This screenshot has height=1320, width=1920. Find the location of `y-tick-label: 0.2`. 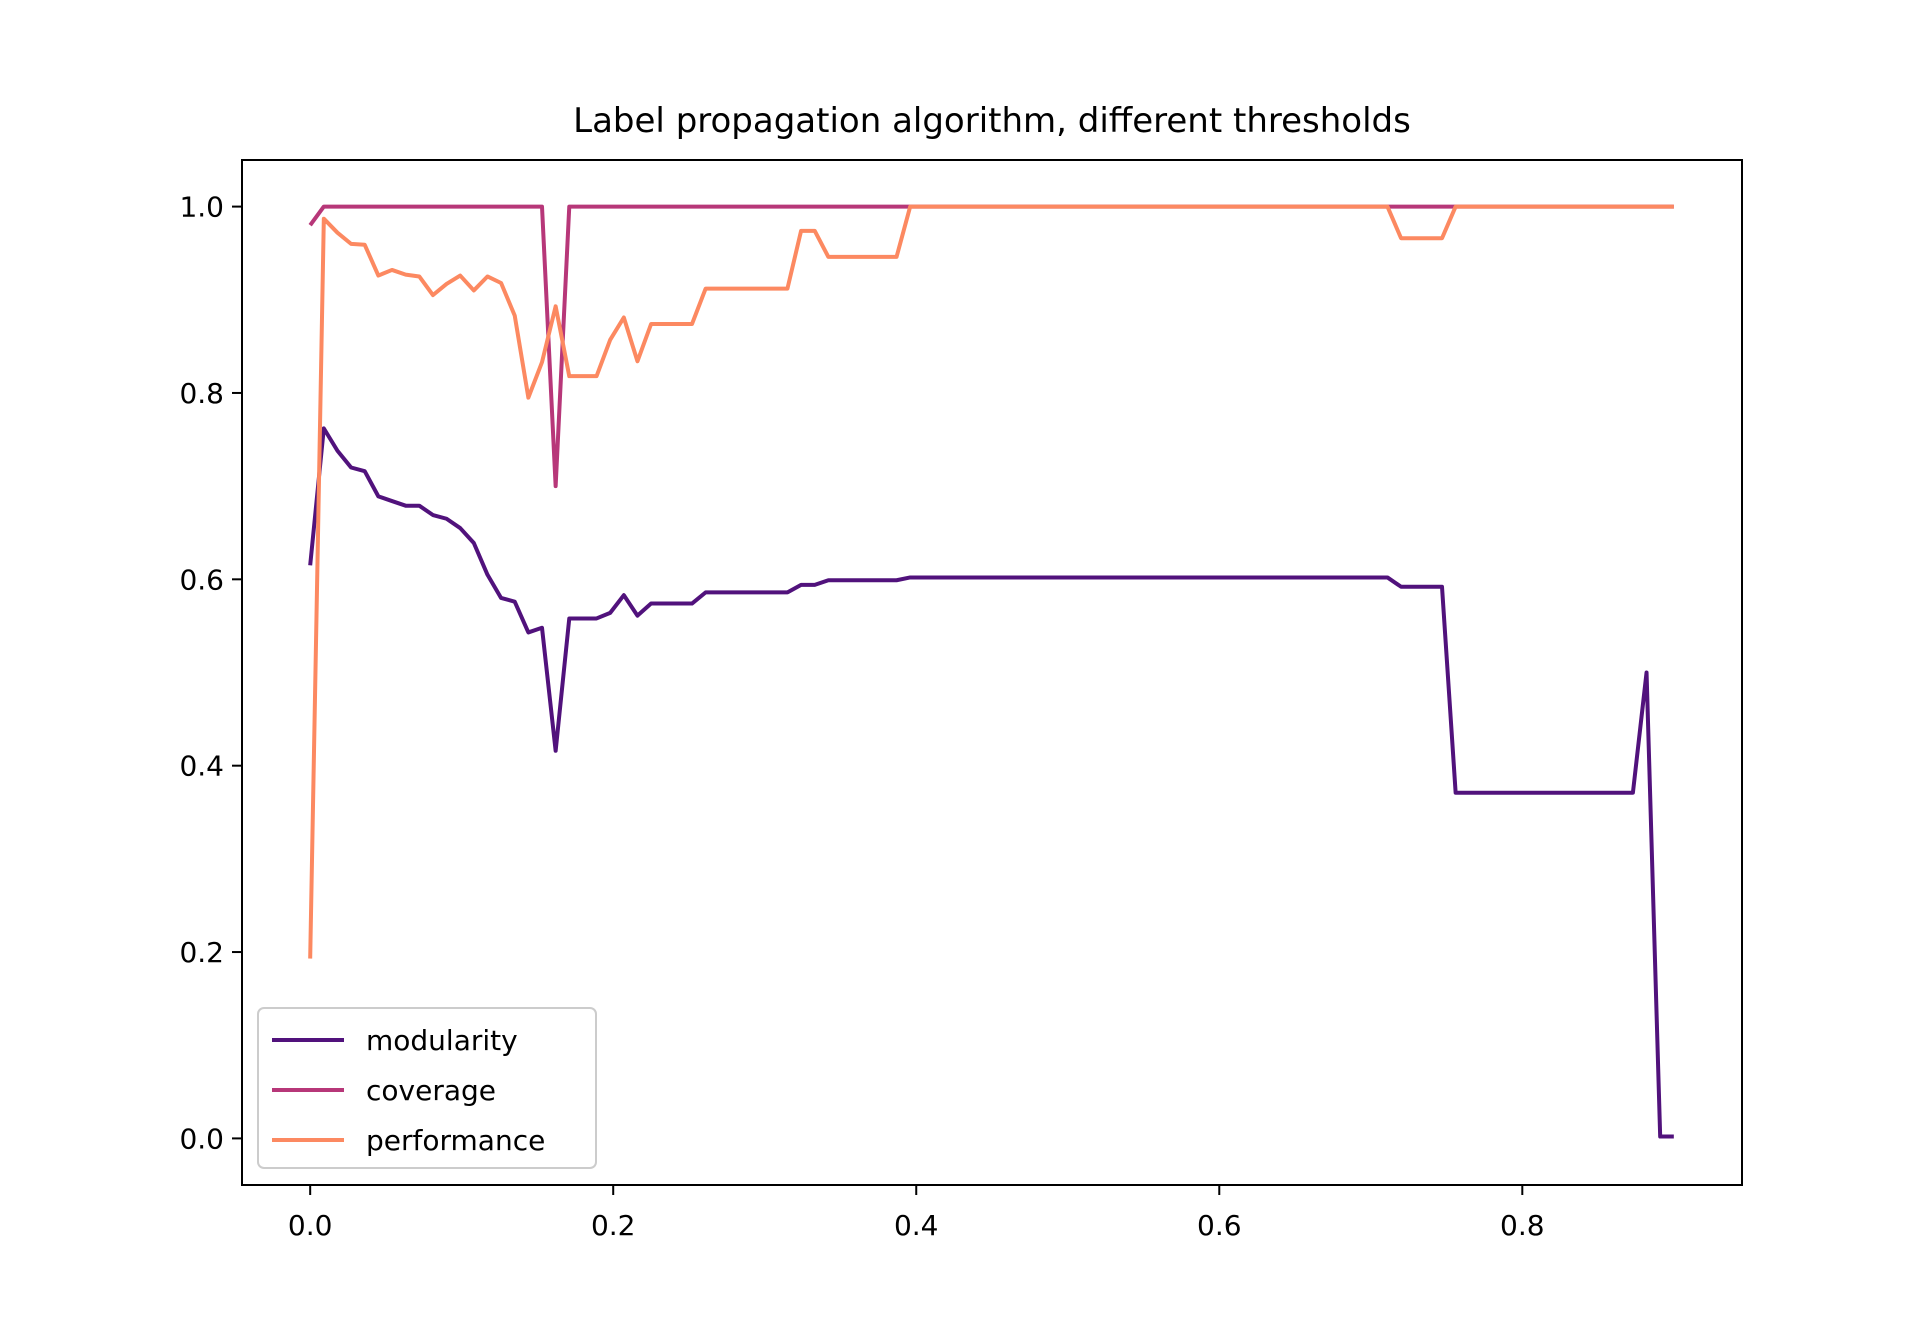

y-tick-label: 0.2 is located at coordinates (201, 952).